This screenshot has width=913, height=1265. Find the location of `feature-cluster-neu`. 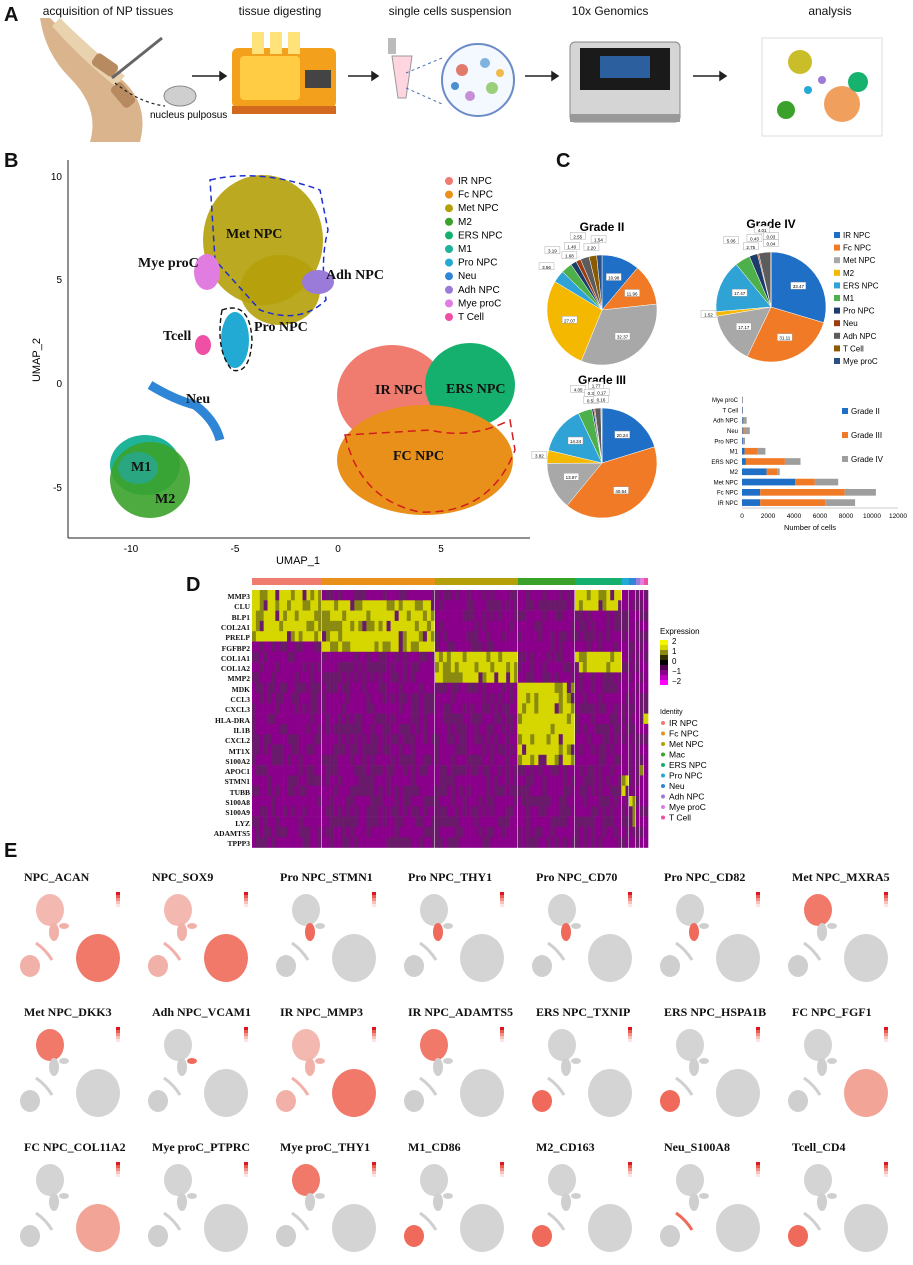

feature-cluster-neu is located at coordinates (44, 1086).